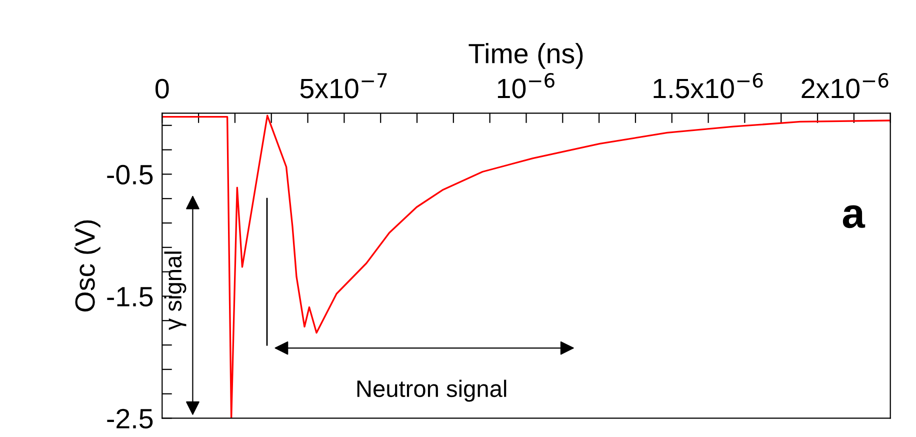  What do you see at coordinates (175, 291) in the screenshot?
I see `annotation: γ signal` at bounding box center [175, 291].